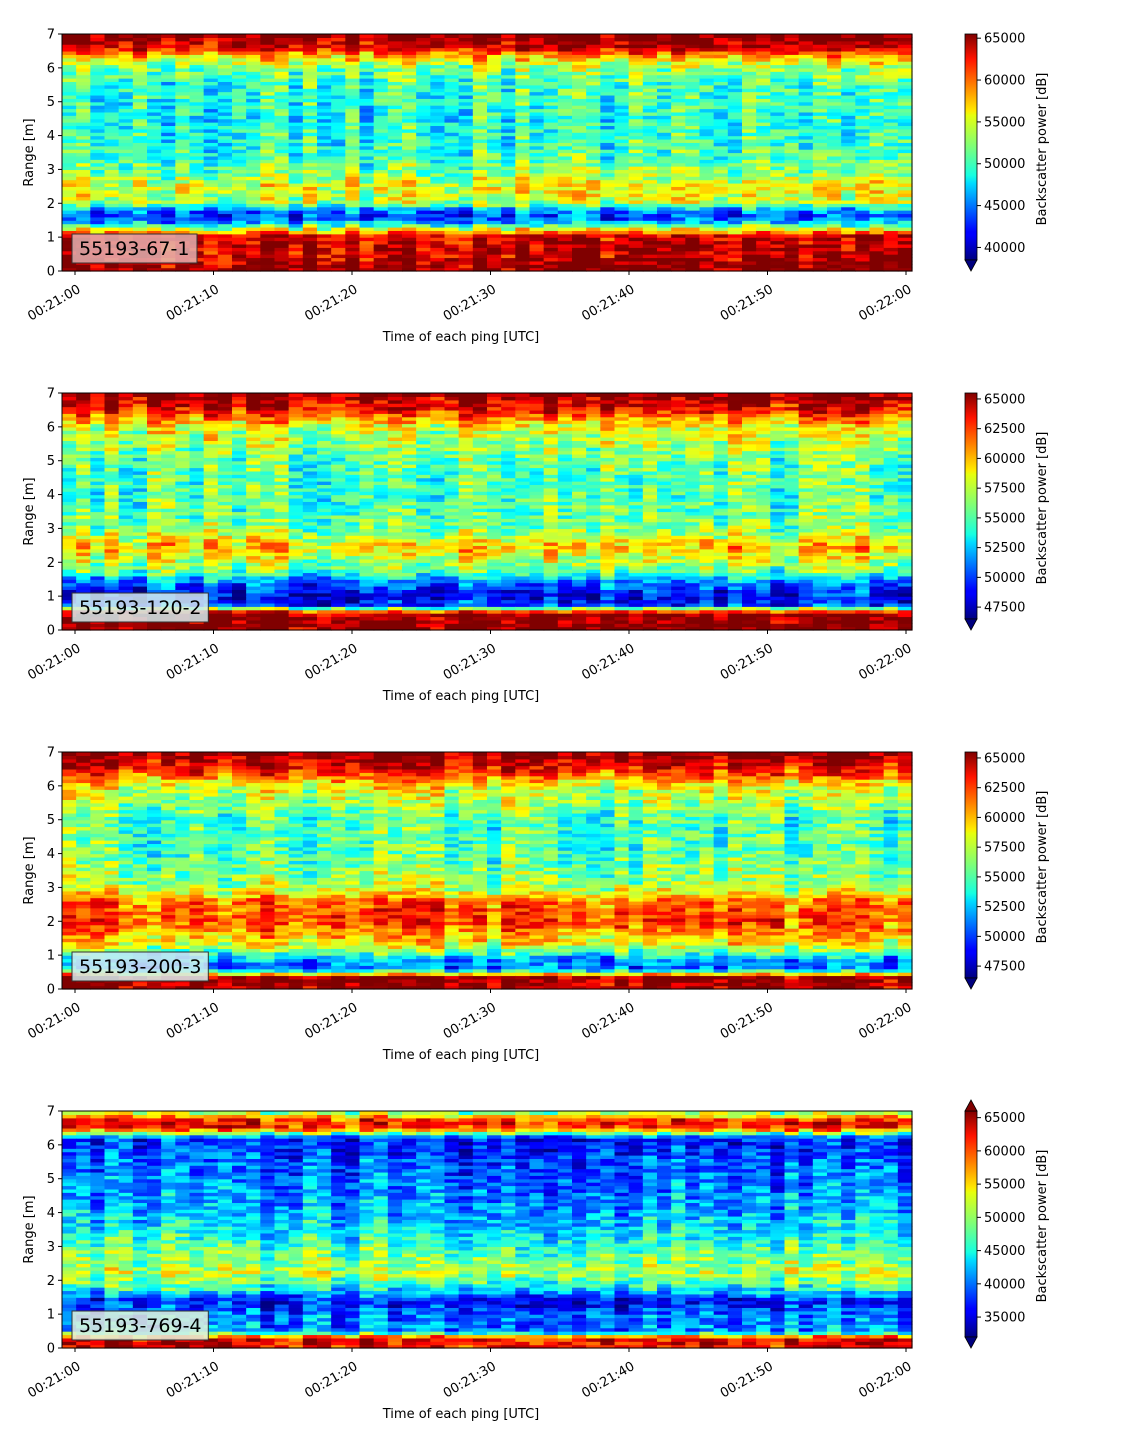  Describe the element at coordinates (193, 303) in the screenshot. I see `x-tick-label: 00:21:10` at that location.